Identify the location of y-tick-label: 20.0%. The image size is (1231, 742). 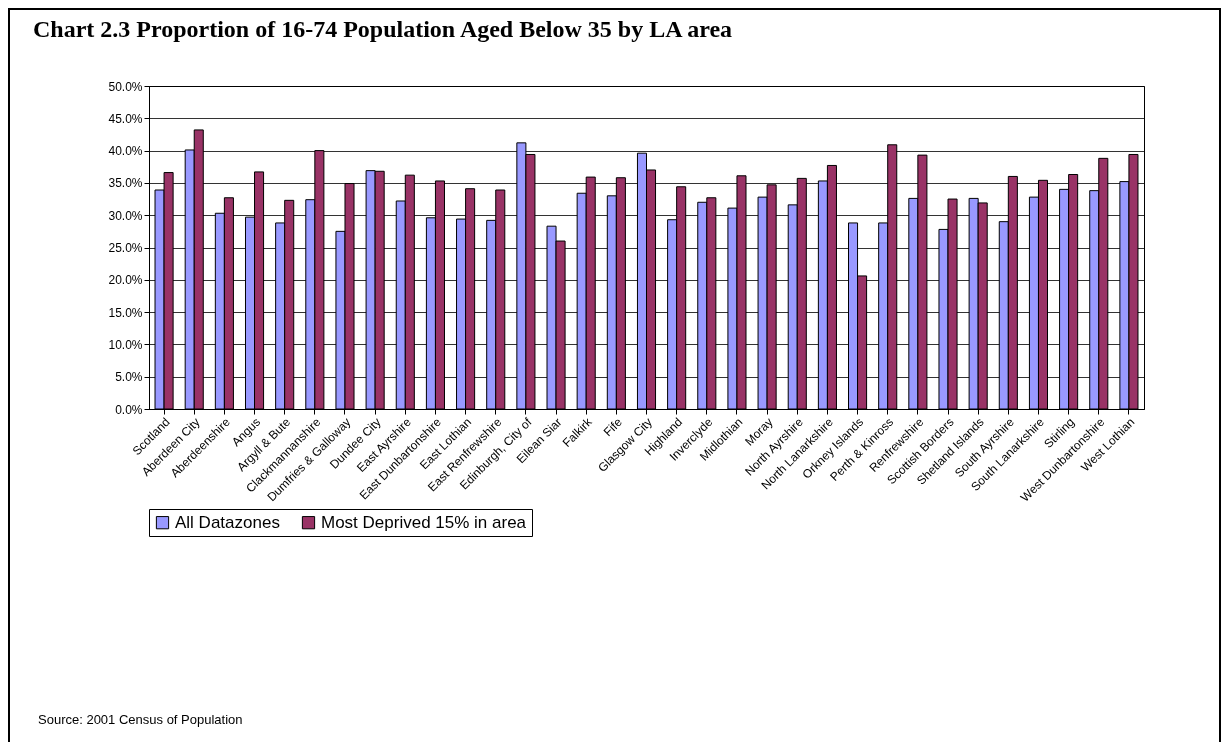
(125, 280).